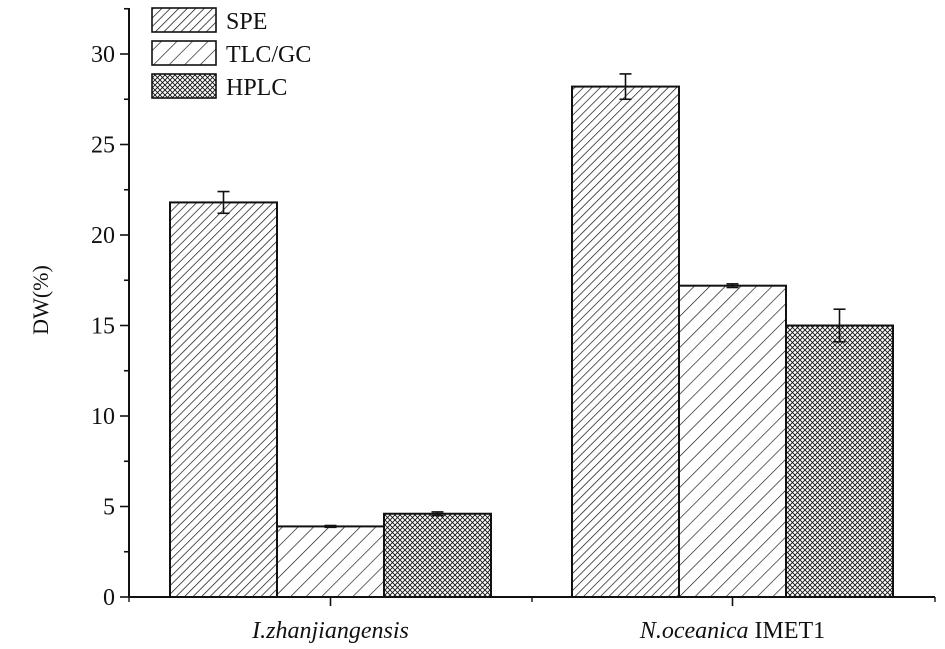 Image resolution: width=945 pixels, height=649 pixels. I want to click on y-axis-label: DW(%), so click(40, 300).